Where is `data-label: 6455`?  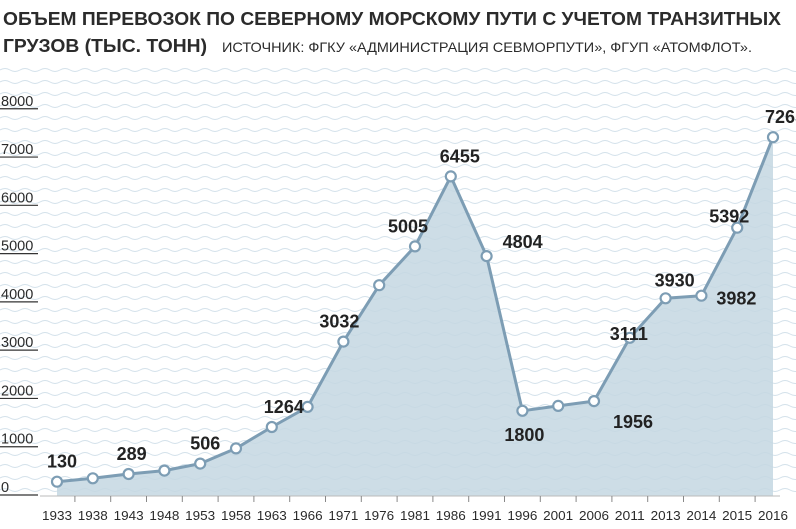 data-label: 6455 is located at coordinates (460, 156).